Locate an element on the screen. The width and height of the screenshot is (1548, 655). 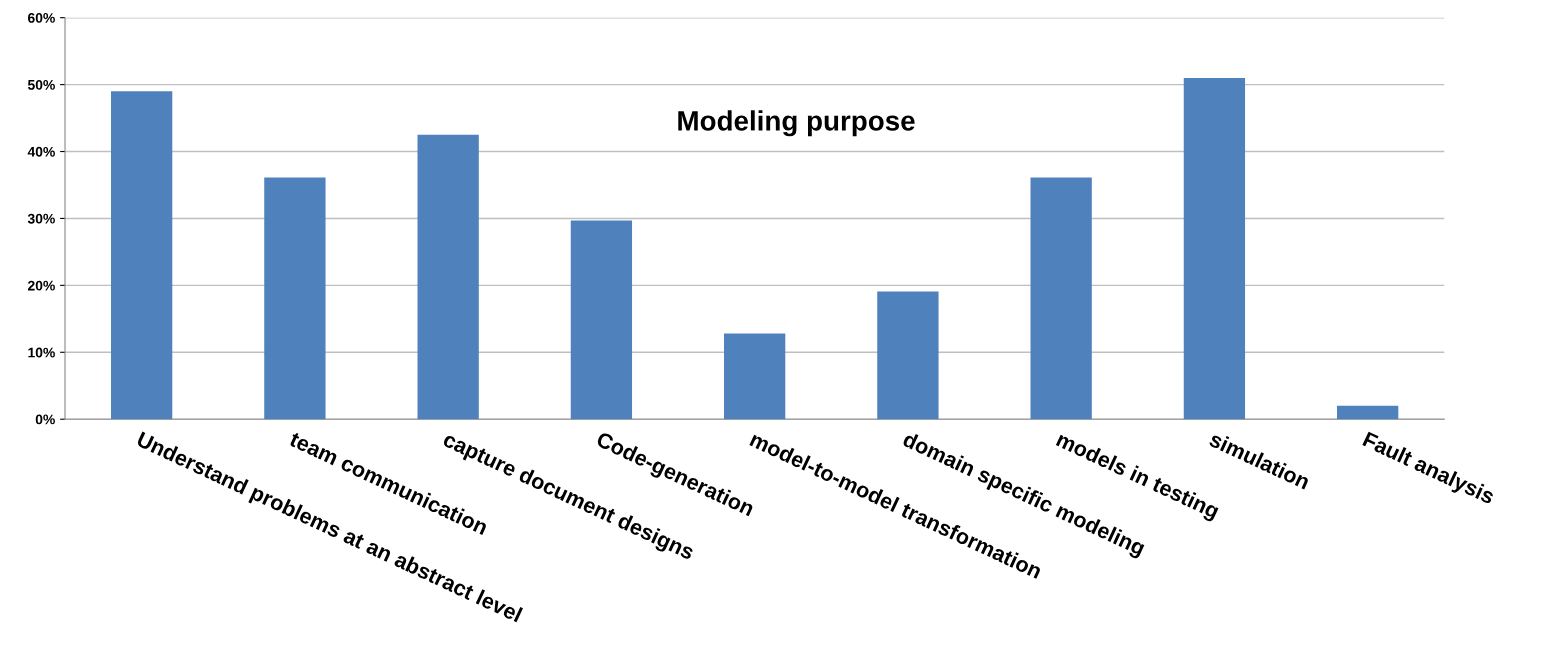
y-tick-label: 60% is located at coordinates (41, 18).